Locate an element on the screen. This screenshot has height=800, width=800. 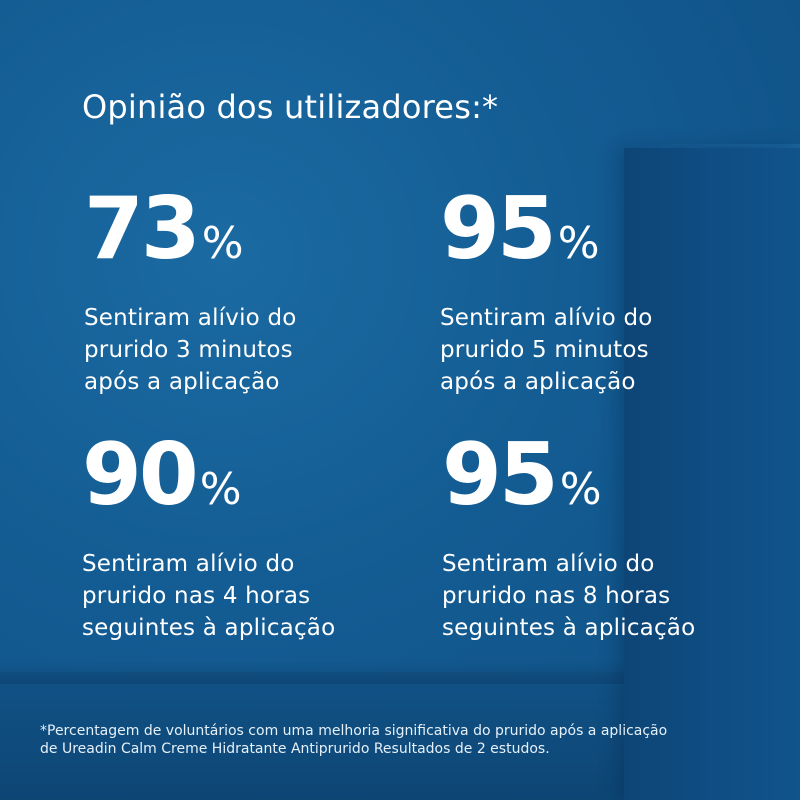
stat-number: 90 is located at coordinates (140, 475).